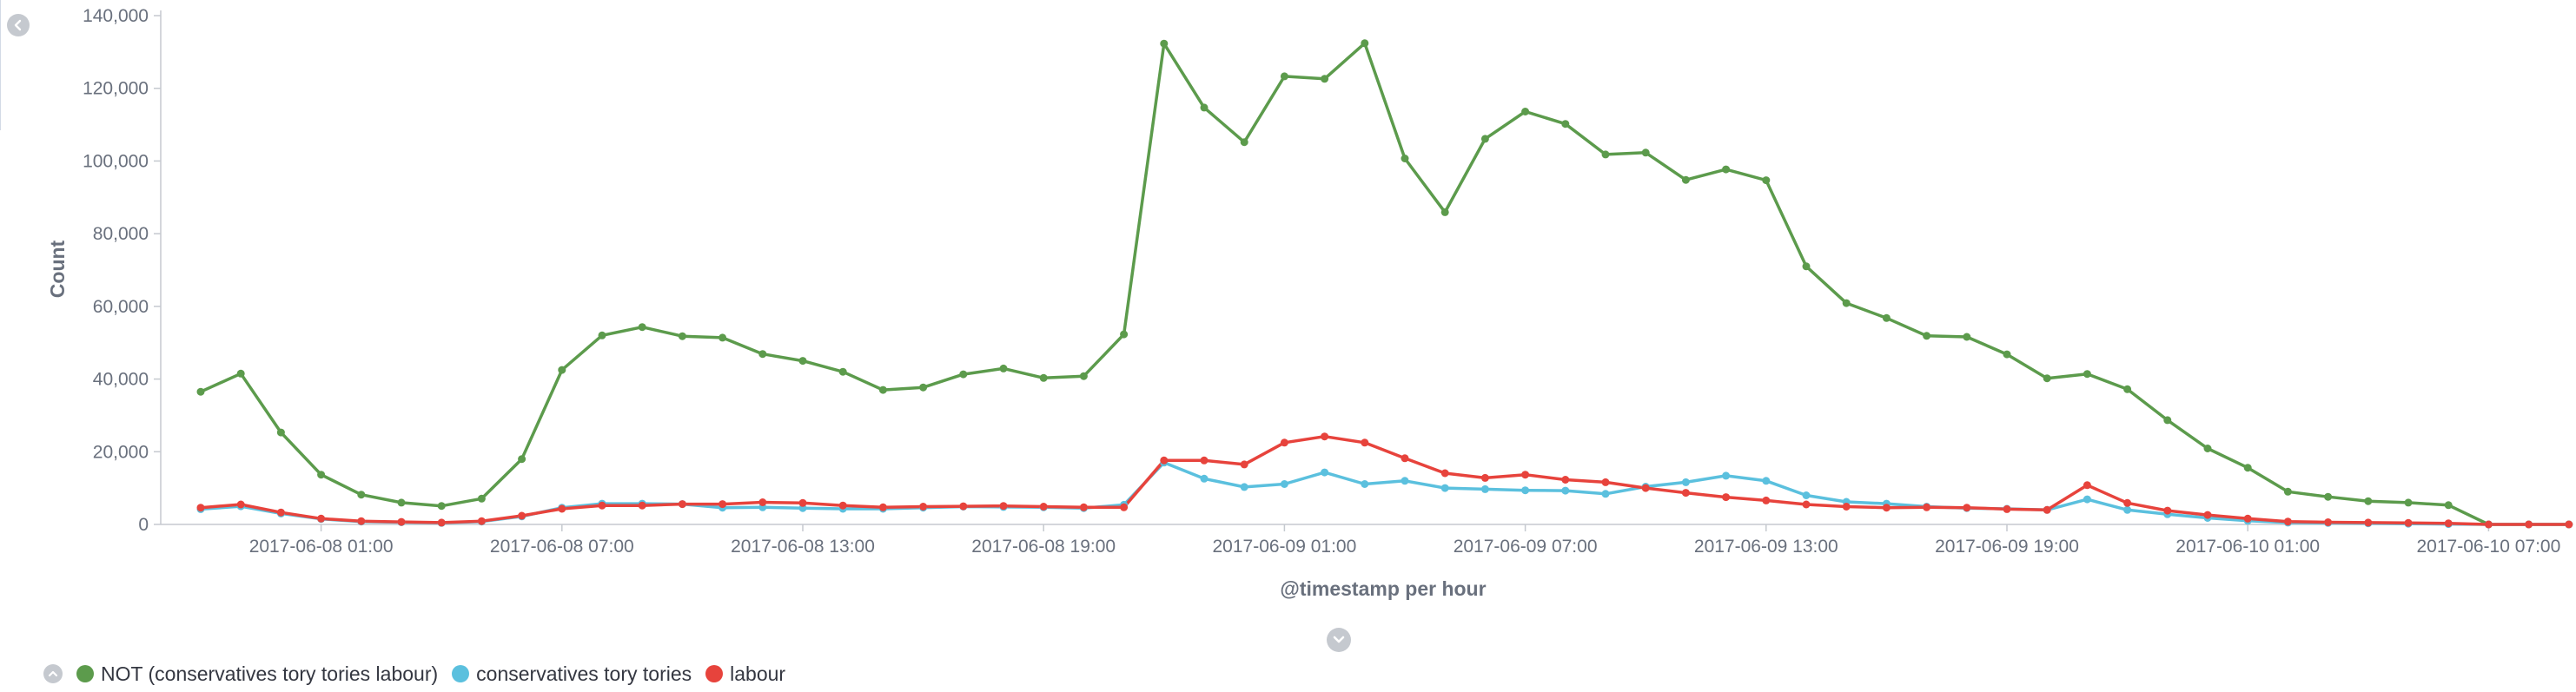 The height and width of the screenshot is (692, 2576). Describe the element at coordinates (257, 674) in the screenshot. I see `legend-item-not: NOT (conservatives tory tories labour)` at that location.